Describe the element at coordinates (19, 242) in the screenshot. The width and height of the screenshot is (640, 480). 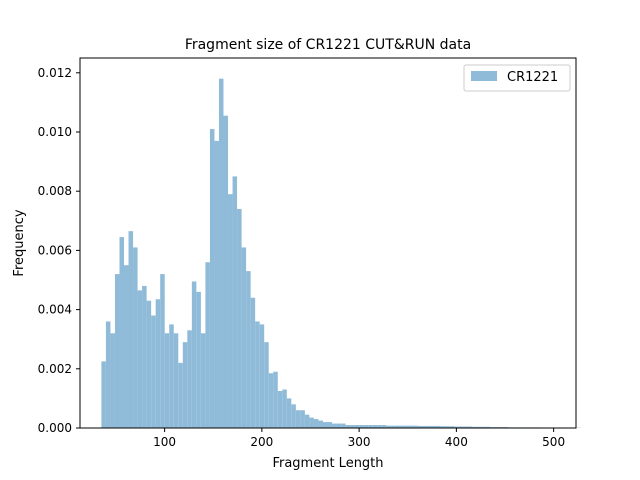
I see `y-axis-label: Frequency` at that location.